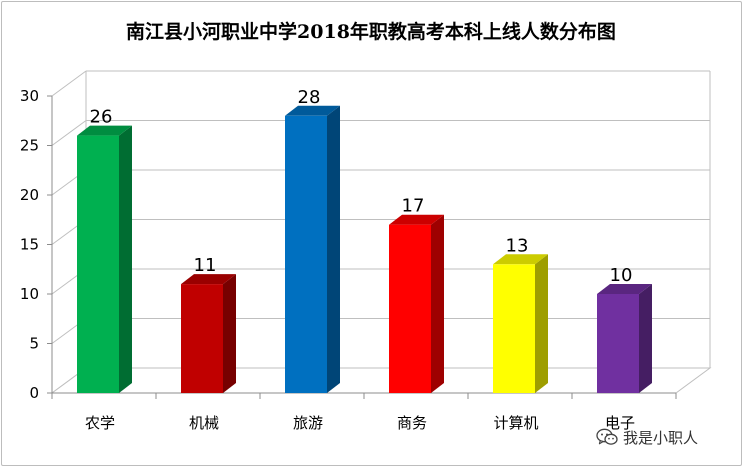  I want to click on data-label: 28, so click(309, 97).